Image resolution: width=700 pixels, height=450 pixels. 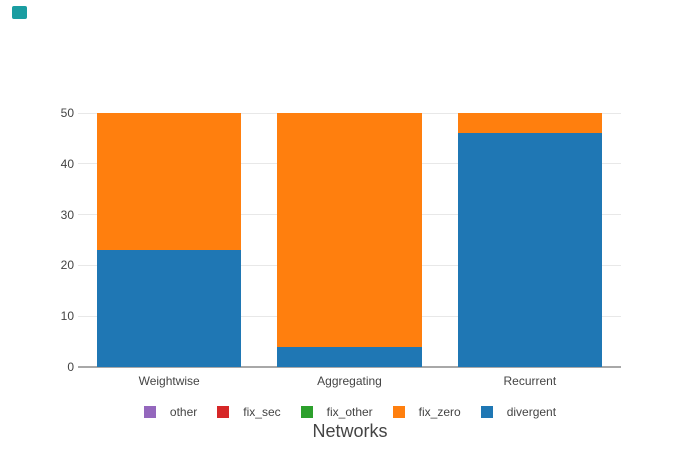 I want to click on y-tick-label: 20, so click(x=67, y=265).